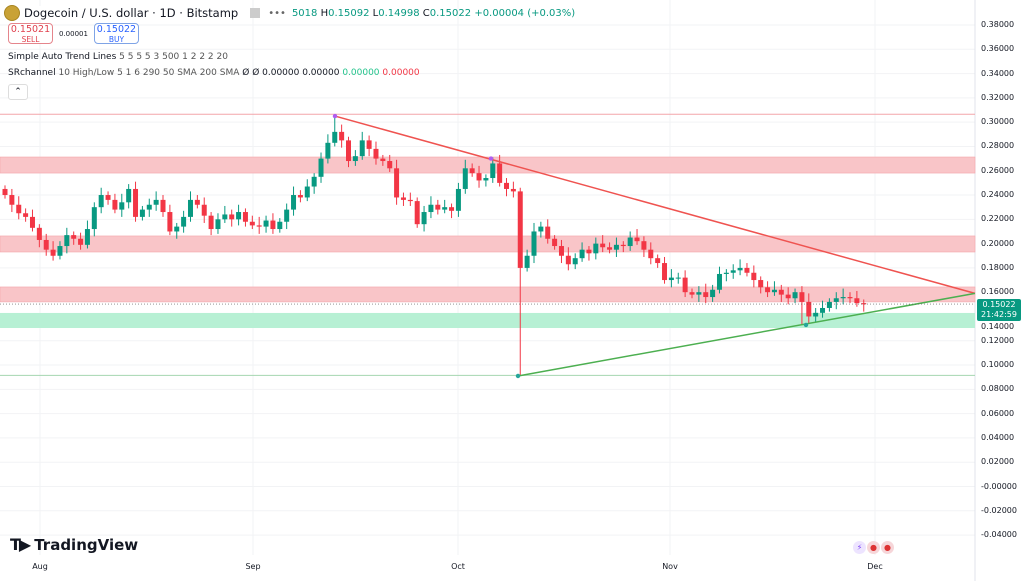  What do you see at coordinates (746, 334) in the screenshot?
I see `uptrend-line` at bounding box center [746, 334].